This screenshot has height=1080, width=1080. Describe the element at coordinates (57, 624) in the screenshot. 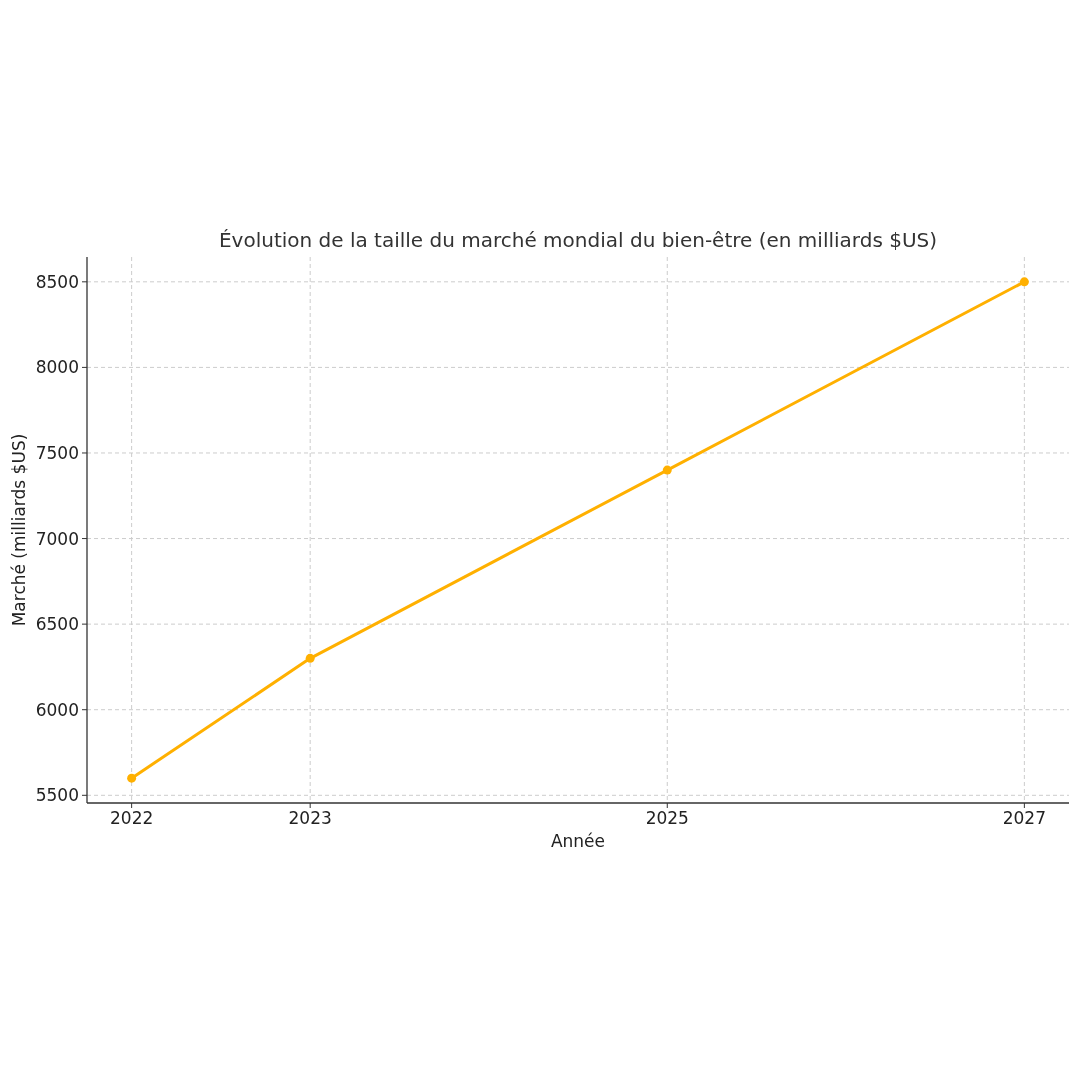

I see `y-tick-label: 6500` at that location.